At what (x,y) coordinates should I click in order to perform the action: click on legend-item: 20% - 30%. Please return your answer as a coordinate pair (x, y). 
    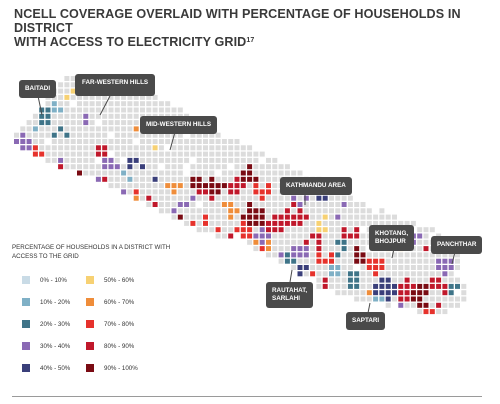
    Looking at the image, I should click on (46, 324).